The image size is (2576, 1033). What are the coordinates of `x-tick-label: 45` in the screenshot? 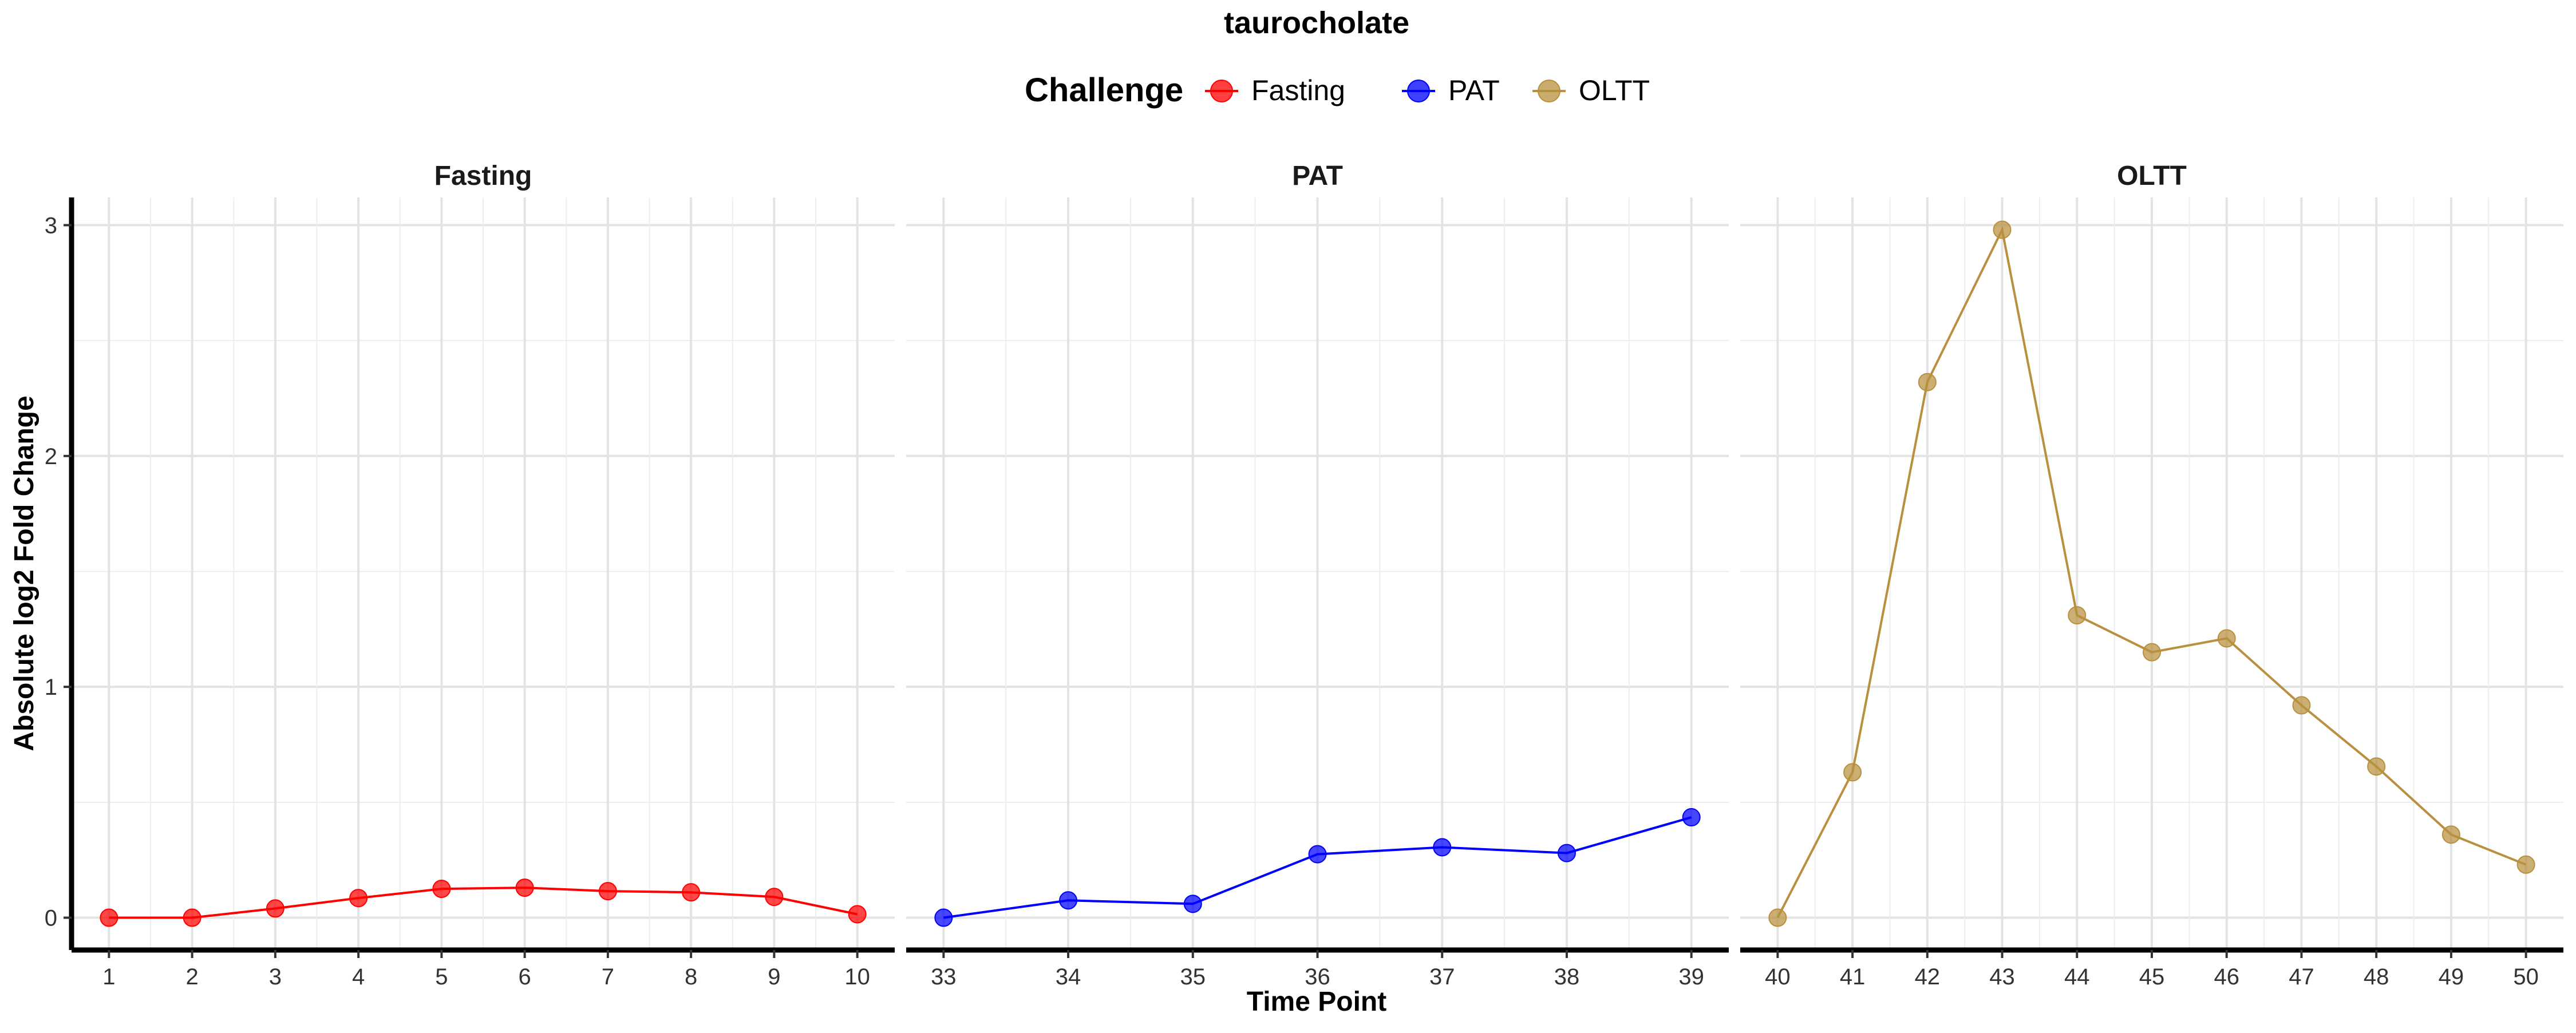 It's located at (2152, 977).